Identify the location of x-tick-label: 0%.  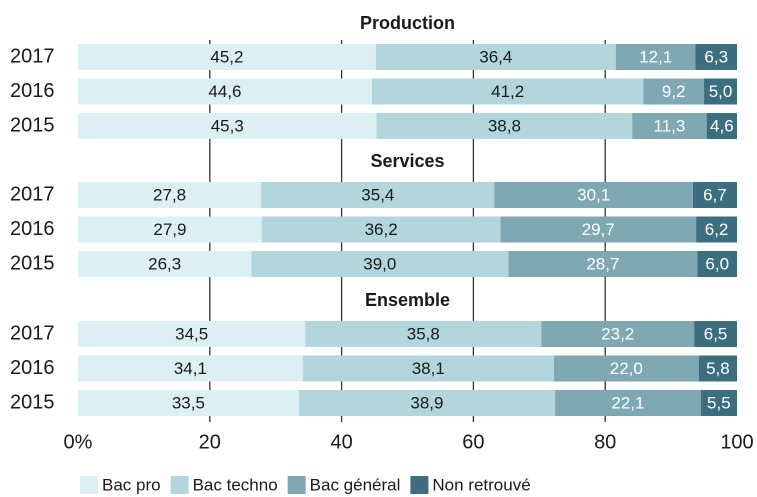
(78, 442).